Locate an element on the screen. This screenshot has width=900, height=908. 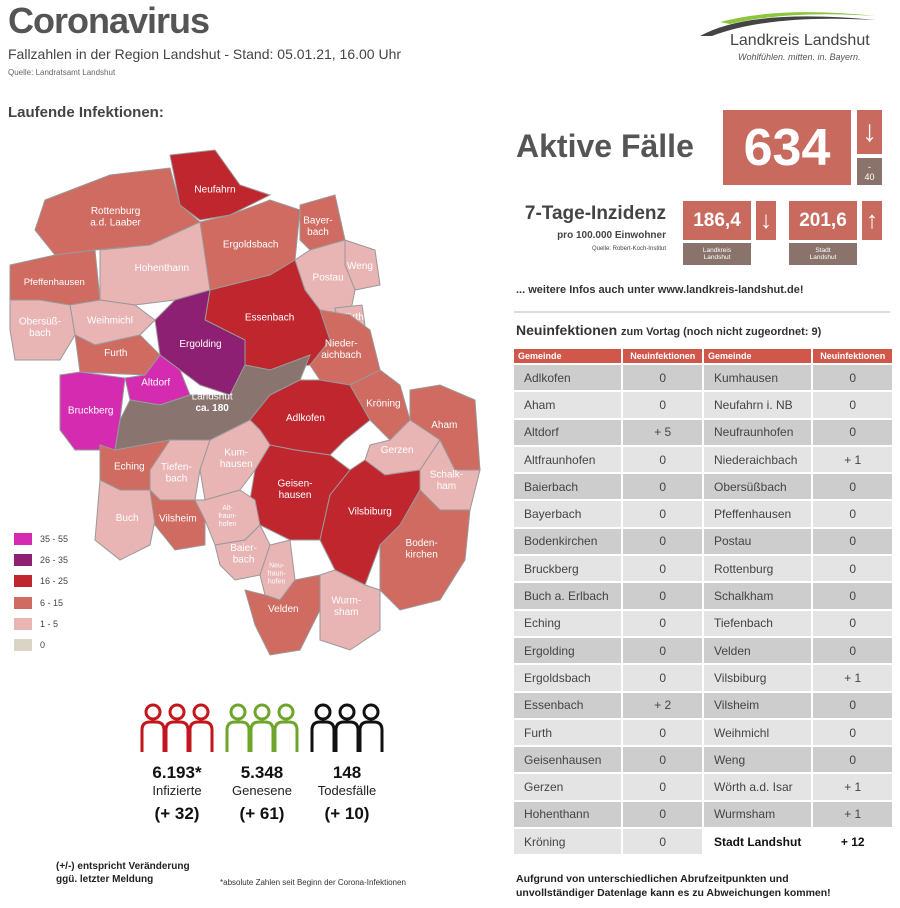
stat-value: 5.348 is located at coordinates (262, 772).